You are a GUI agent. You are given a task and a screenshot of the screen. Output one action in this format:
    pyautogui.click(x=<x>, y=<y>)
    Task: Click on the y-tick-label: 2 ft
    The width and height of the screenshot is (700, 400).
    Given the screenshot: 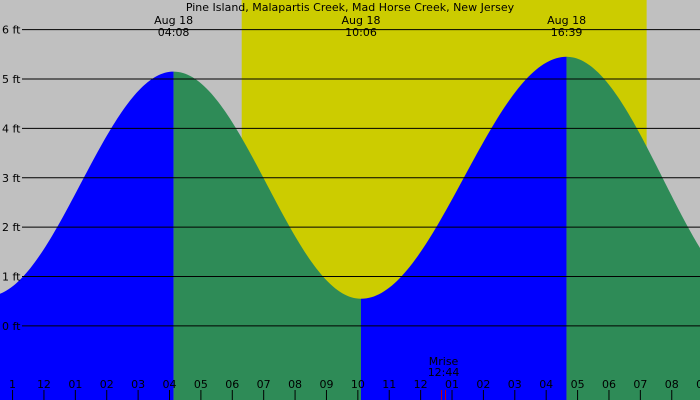 What is the action you would take?
    pyautogui.click(x=11, y=227)
    